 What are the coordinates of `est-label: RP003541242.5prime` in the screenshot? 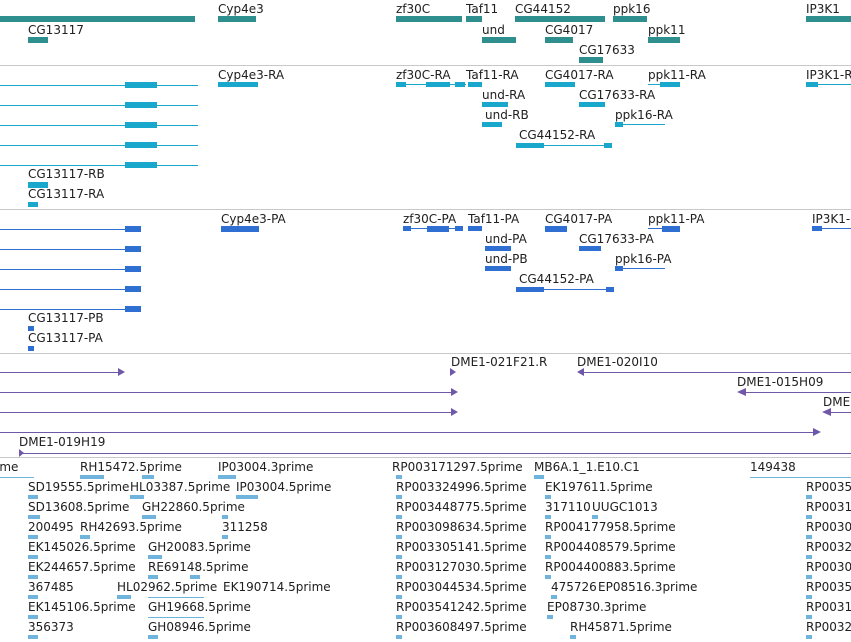 It's located at (461, 607).